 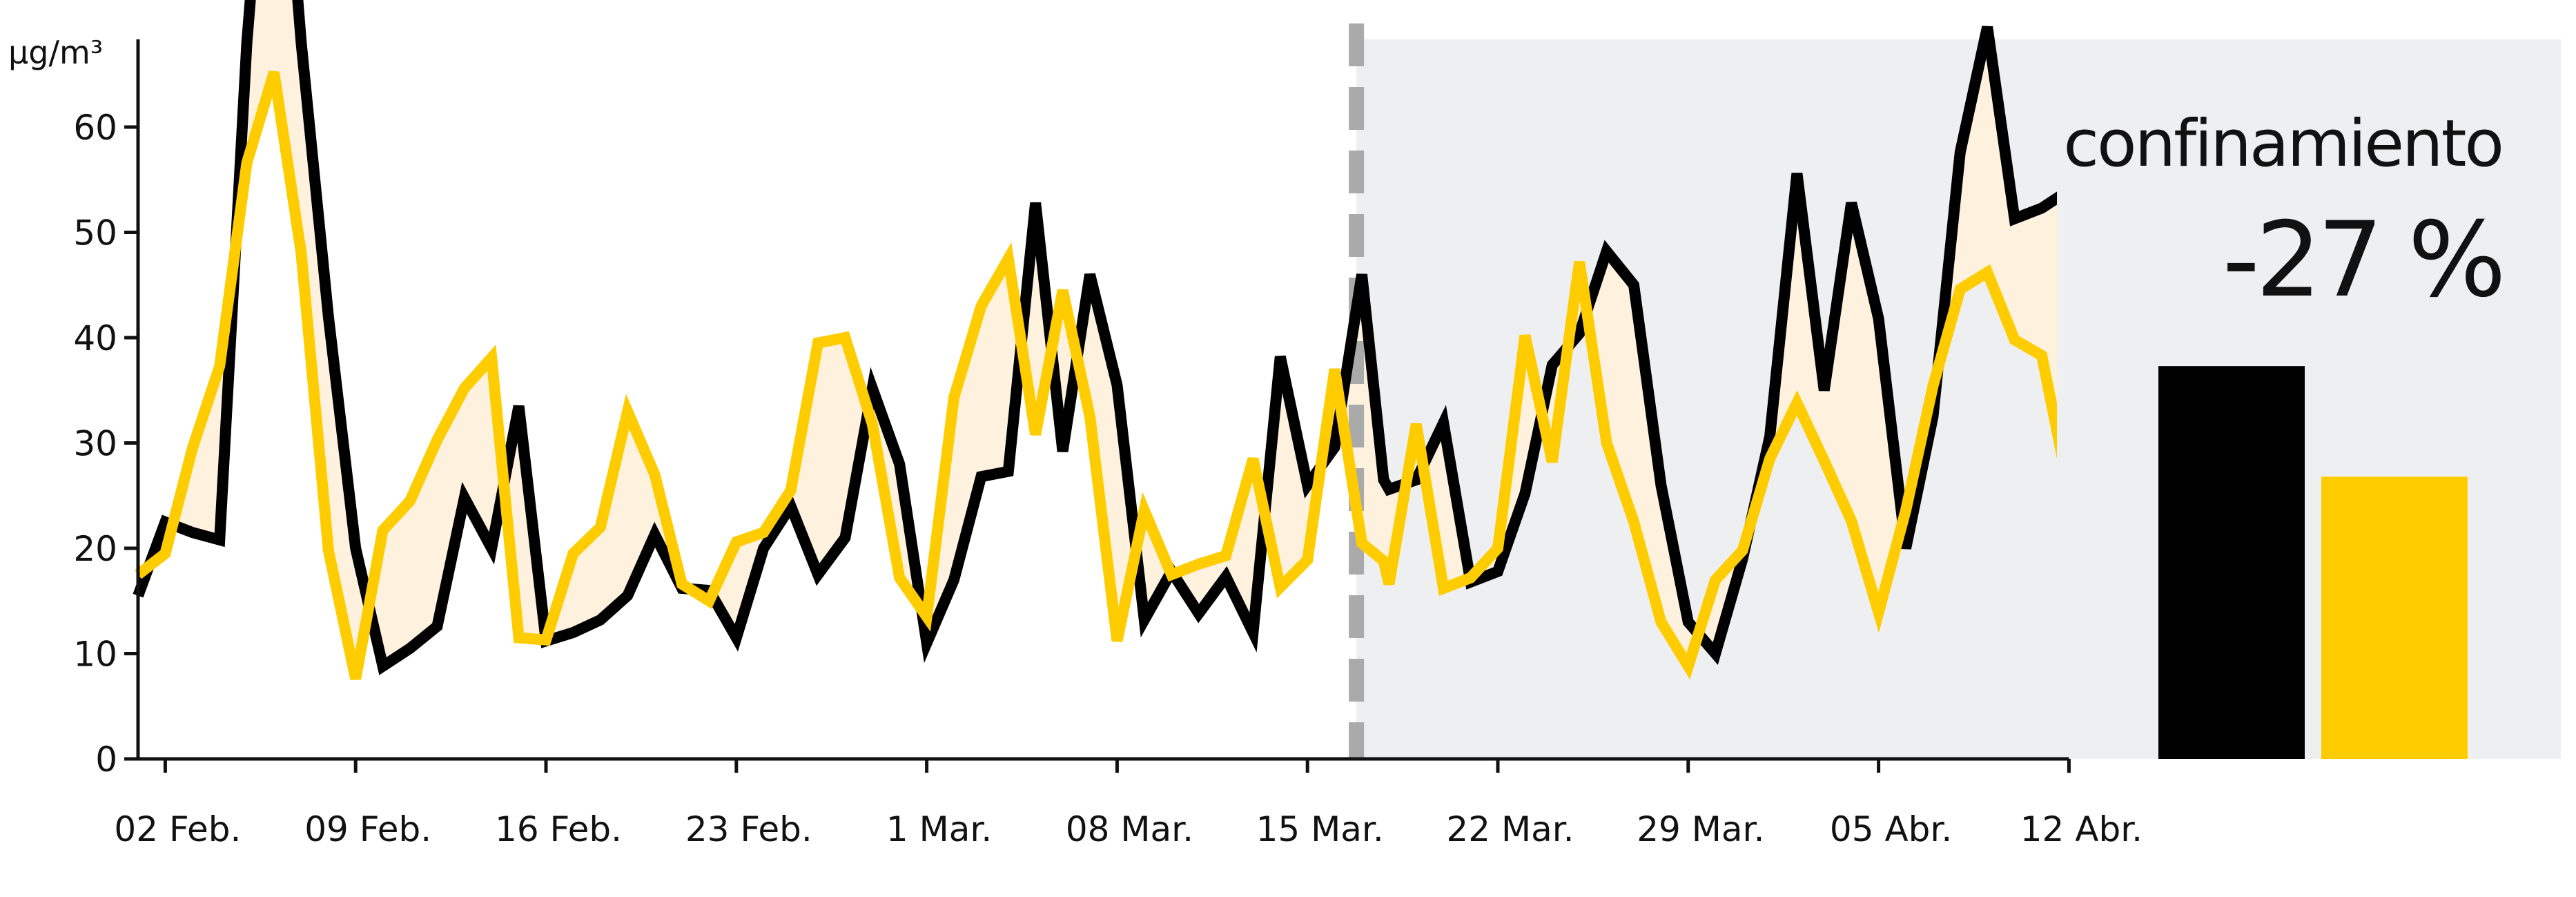 What do you see at coordinates (367, 829) in the screenshot?
I see `x-tick-label: 09 Feb.` at bounding box center [367, 829].